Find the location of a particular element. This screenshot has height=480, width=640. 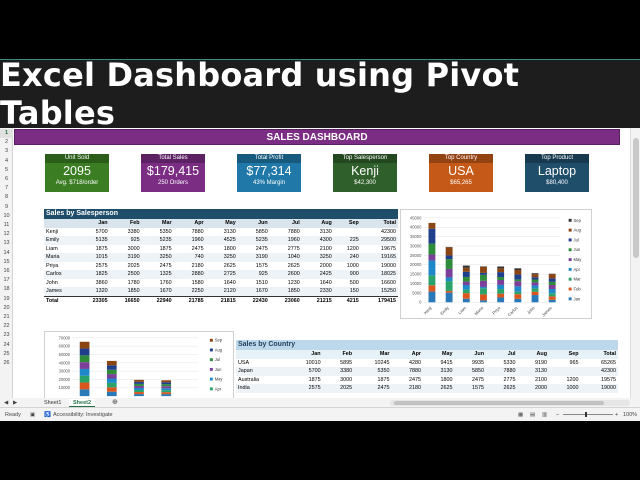

bar-segment-james-jul is located at coordinates (552, 280).